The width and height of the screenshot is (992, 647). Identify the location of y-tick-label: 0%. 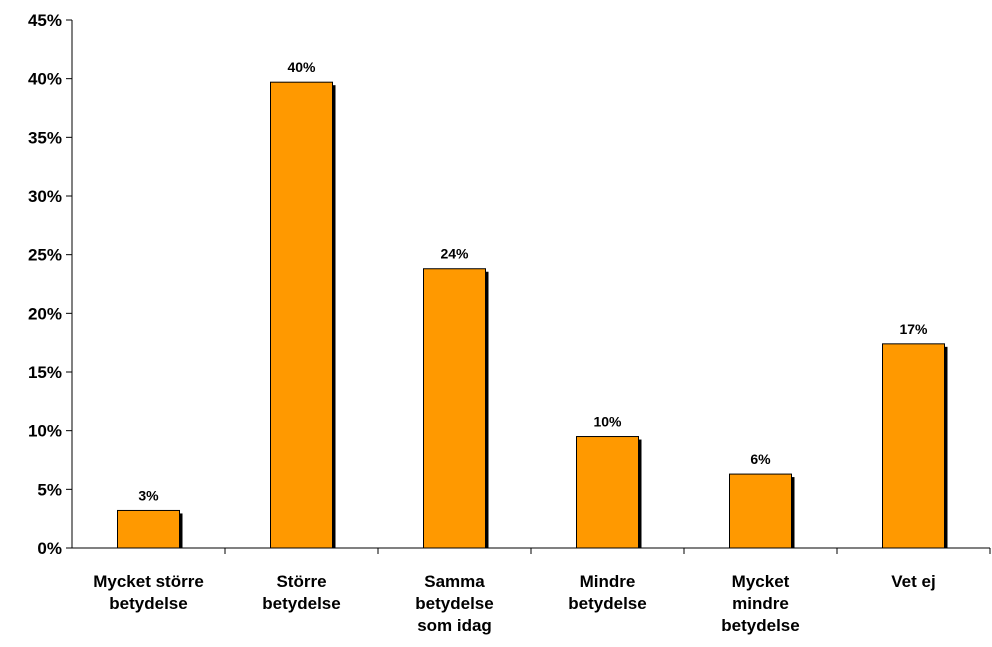
(49, 548).